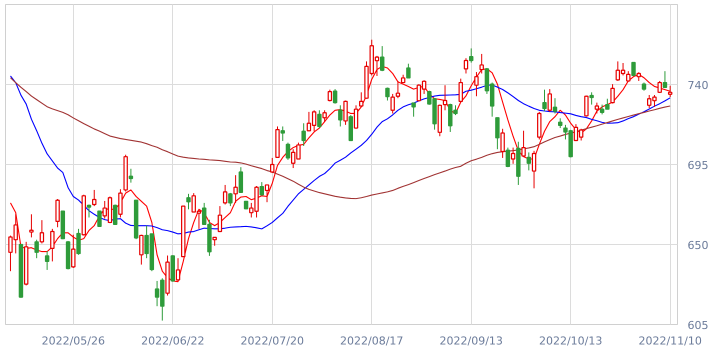 The height and width of the screenshot is (350, 711). Describe the element at coordinates (372, 341) in the screenshot. I see `x-tick-label: 2022/08/17` at that location.